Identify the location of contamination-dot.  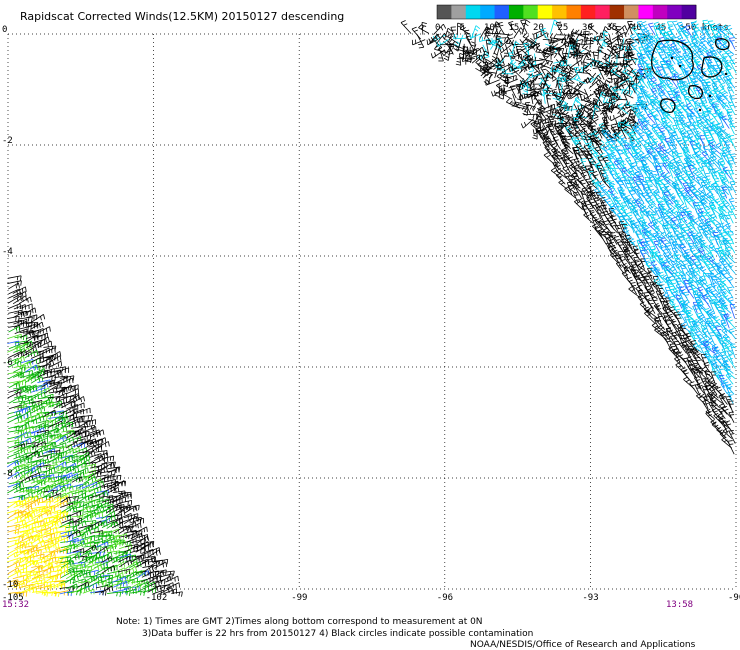
(672, 58).